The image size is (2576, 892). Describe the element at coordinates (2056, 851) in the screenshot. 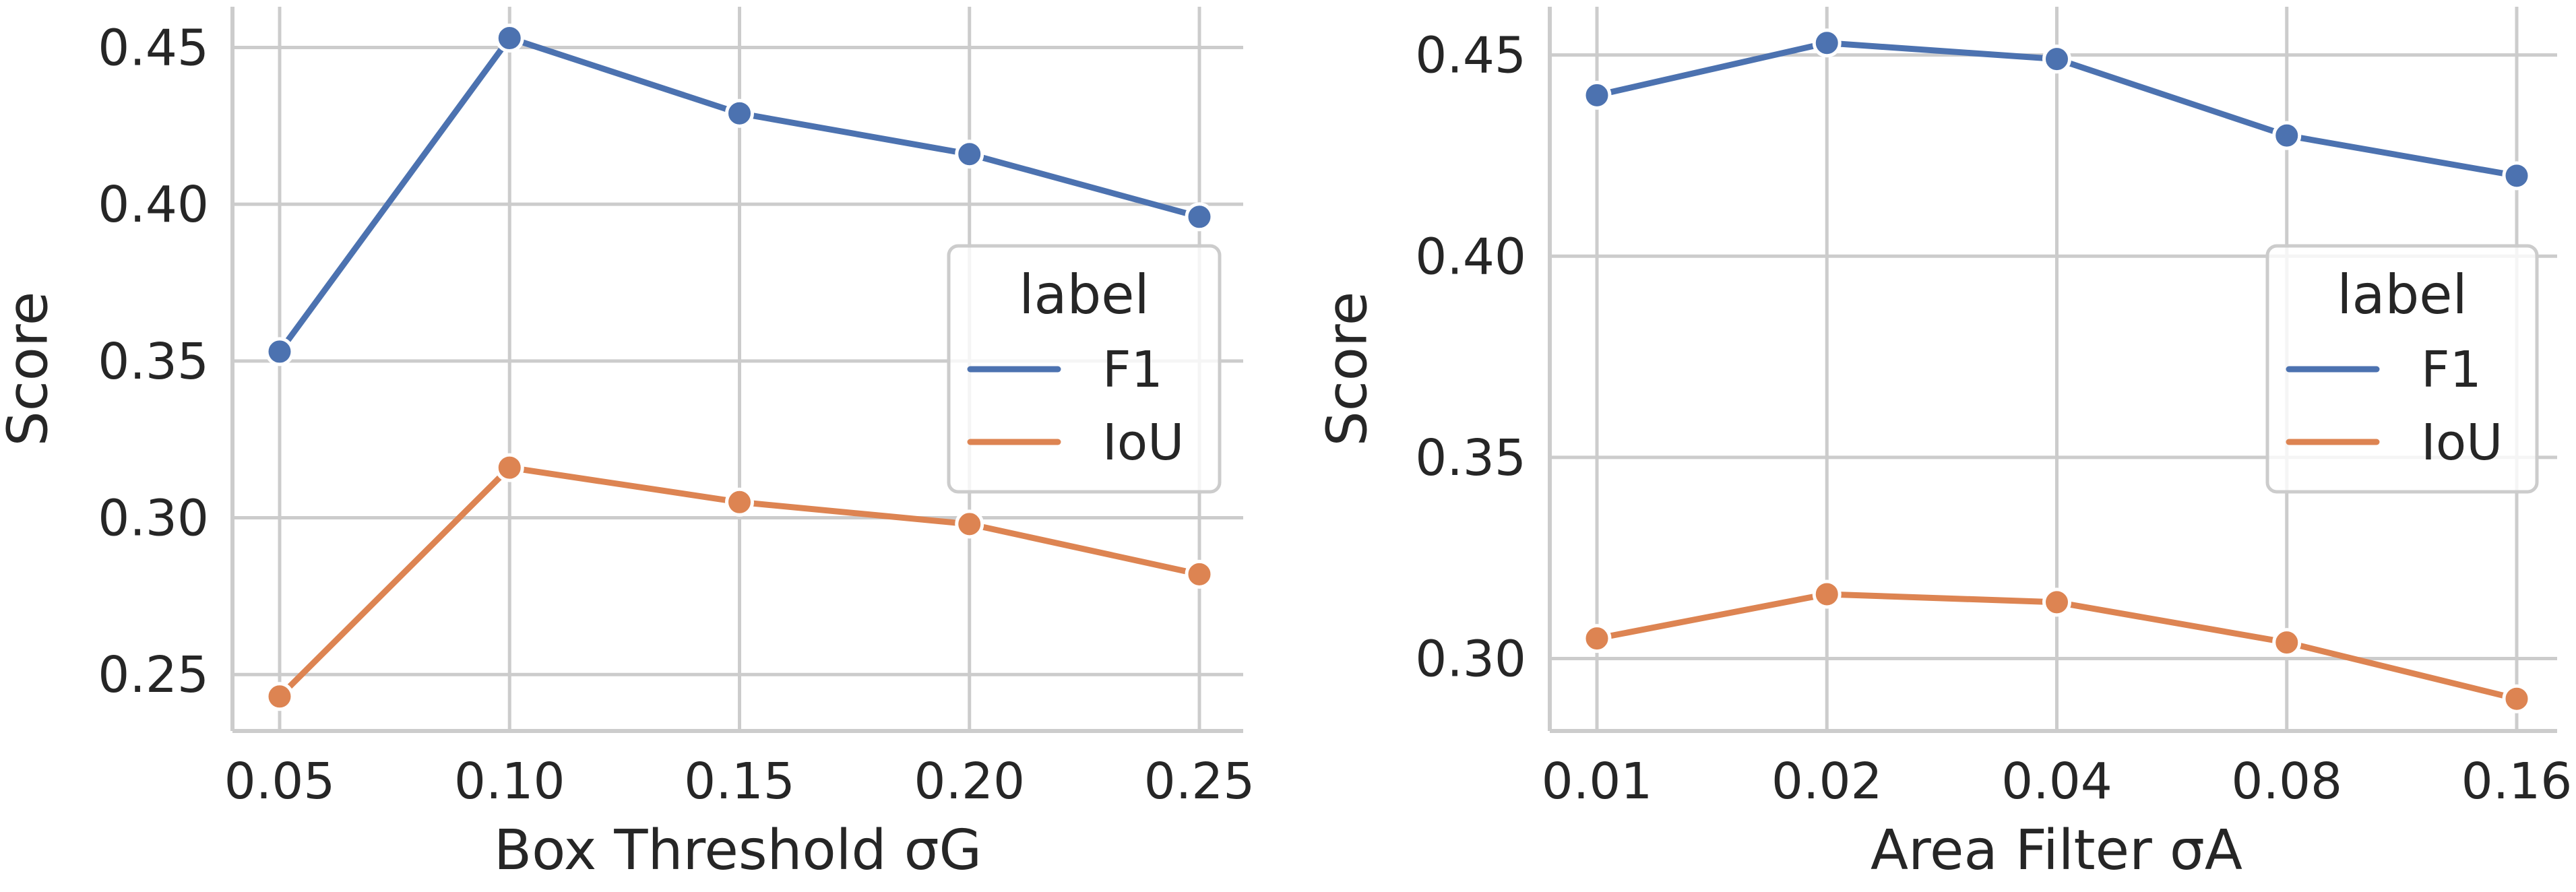

I see `x-axis-title: Area Filter σA` at that location.